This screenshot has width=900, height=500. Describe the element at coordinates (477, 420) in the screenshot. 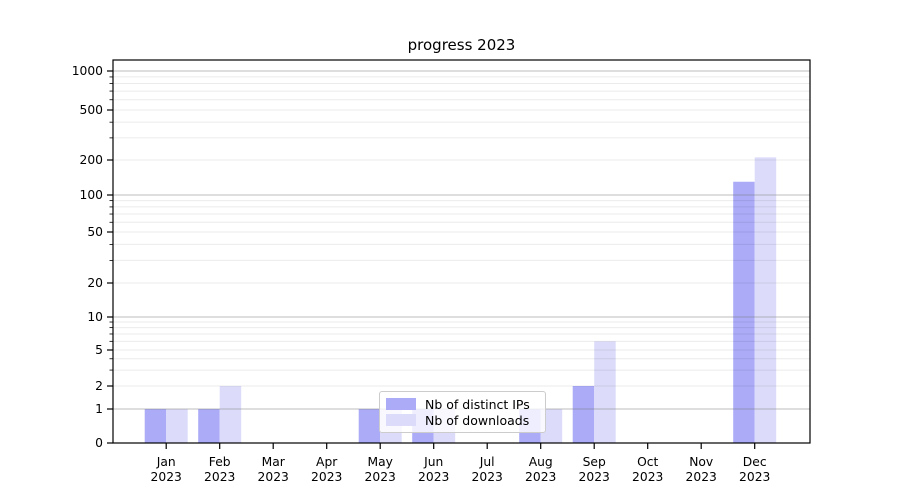

I see `legend-label-downloads: Nb of downloads` at that location.